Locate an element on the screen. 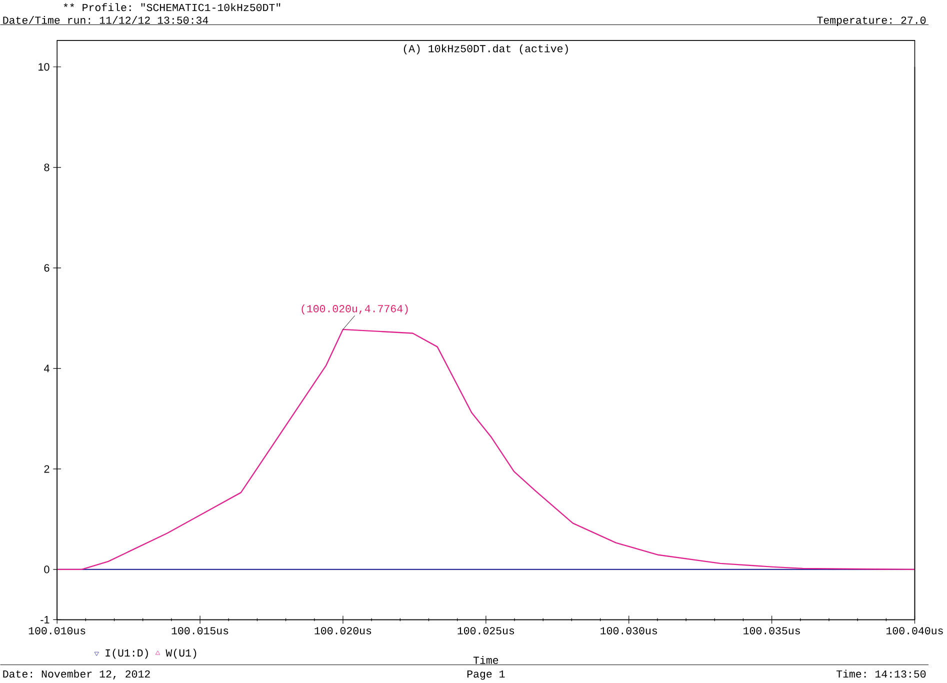 The height and width of the screenshot is (683, 947). y-tick-label: 6 is located at coordinates (47, 268).